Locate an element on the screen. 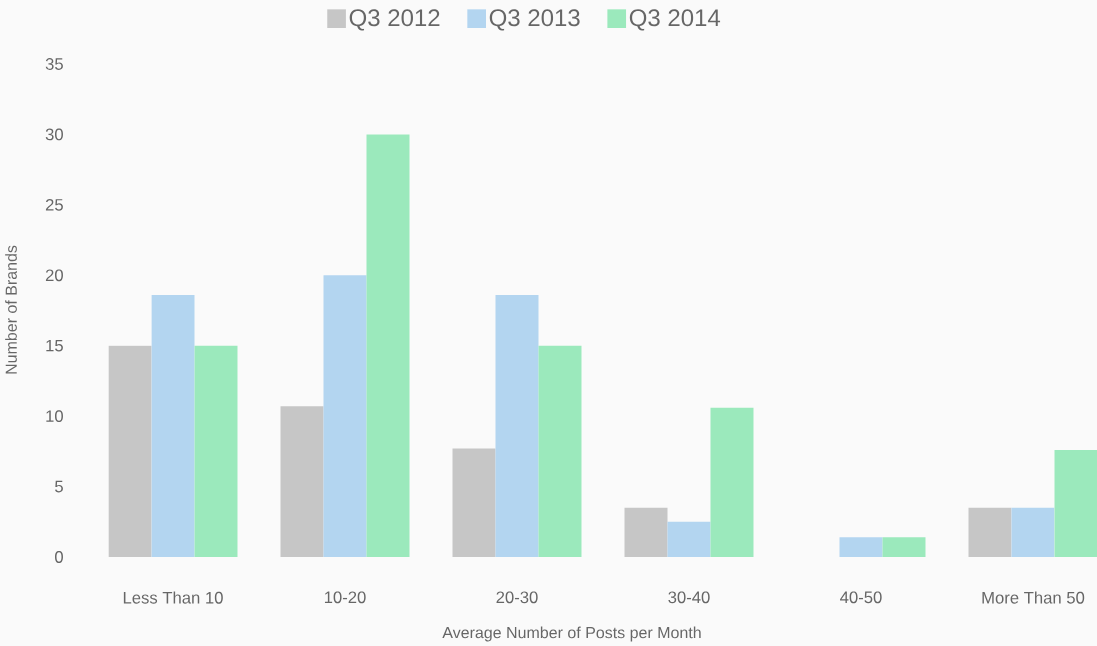 The width and height of the screenshot is (1097, 646). legend-label: Q3 2012 is located at coordinates (394, 20).